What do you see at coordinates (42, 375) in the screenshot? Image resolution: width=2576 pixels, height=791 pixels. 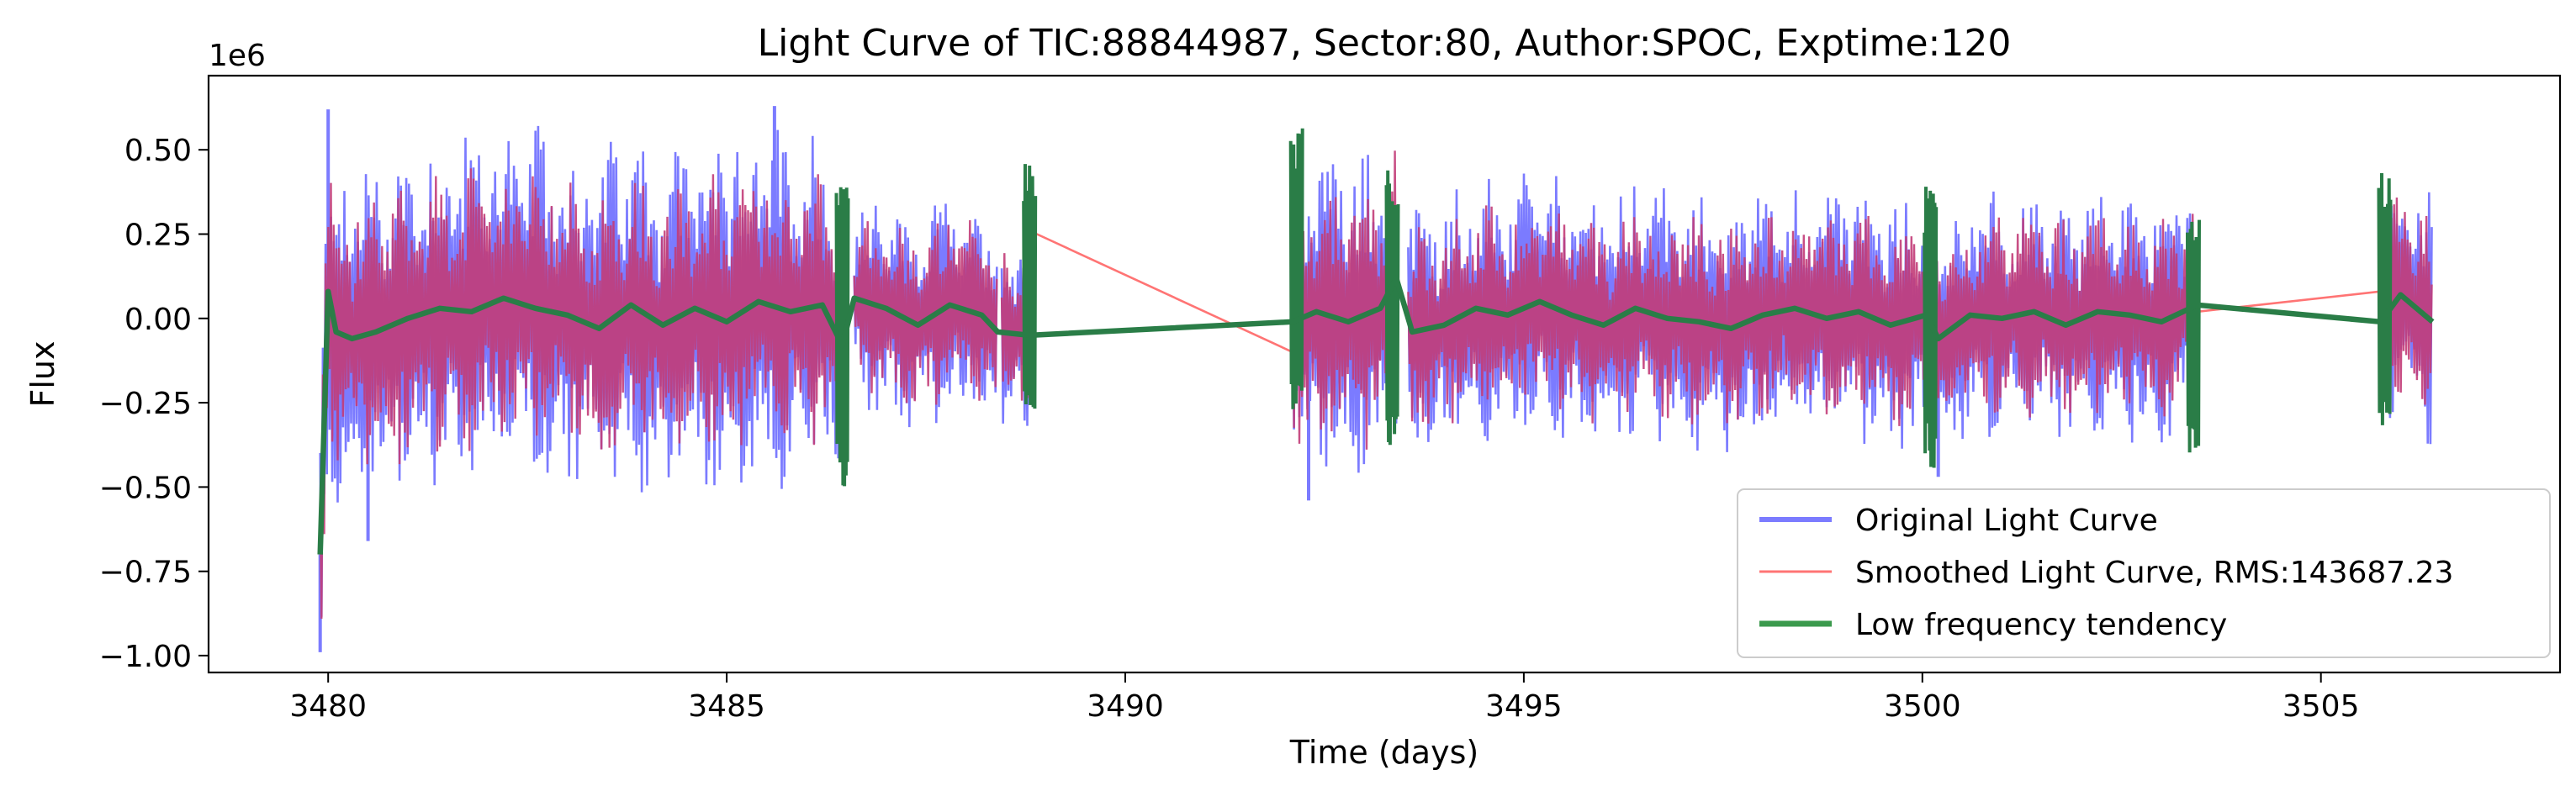 I see `y-axis-label: Flux` at bounding box center [42, 375].